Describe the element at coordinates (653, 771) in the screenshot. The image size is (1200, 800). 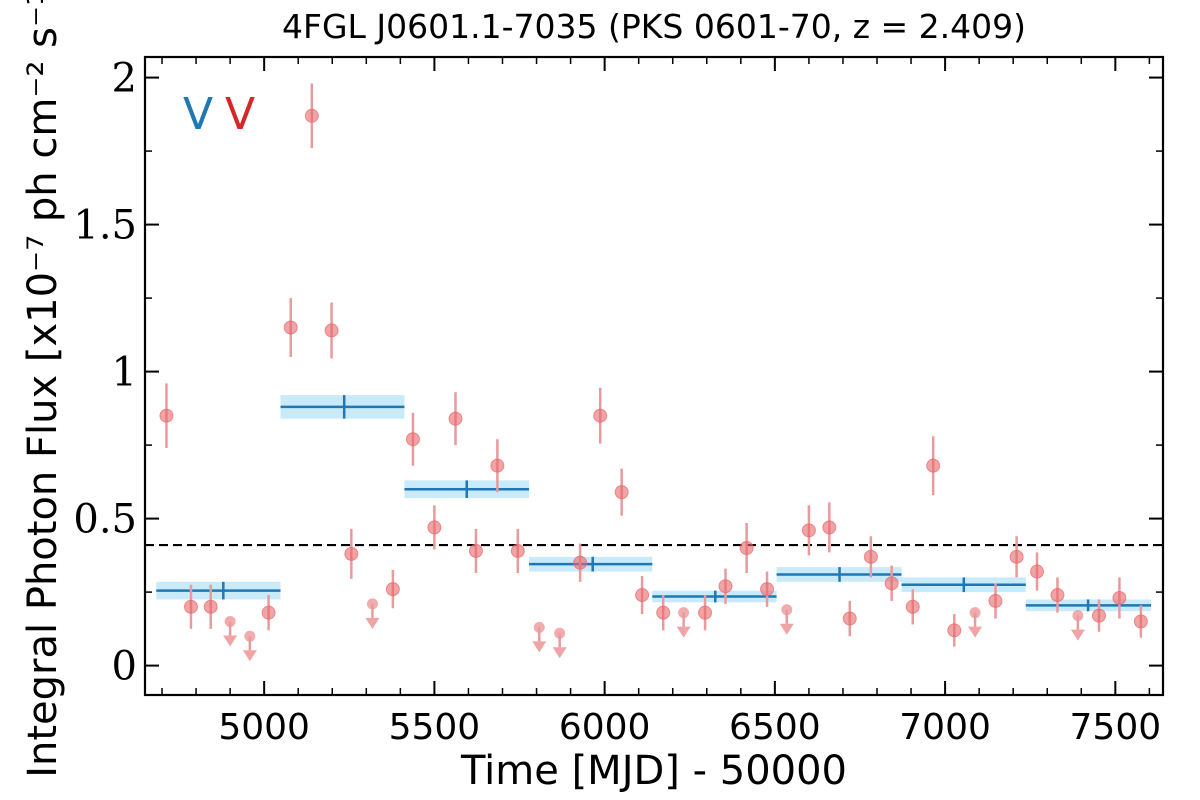
I see `x-axis-label: Time [MJD] - 50000` at that location.